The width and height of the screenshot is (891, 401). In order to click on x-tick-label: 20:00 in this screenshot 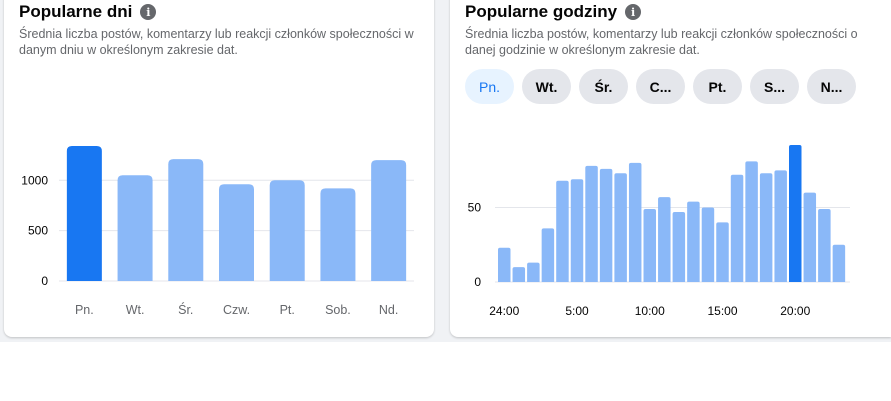, I will do `click(795, 311)`.